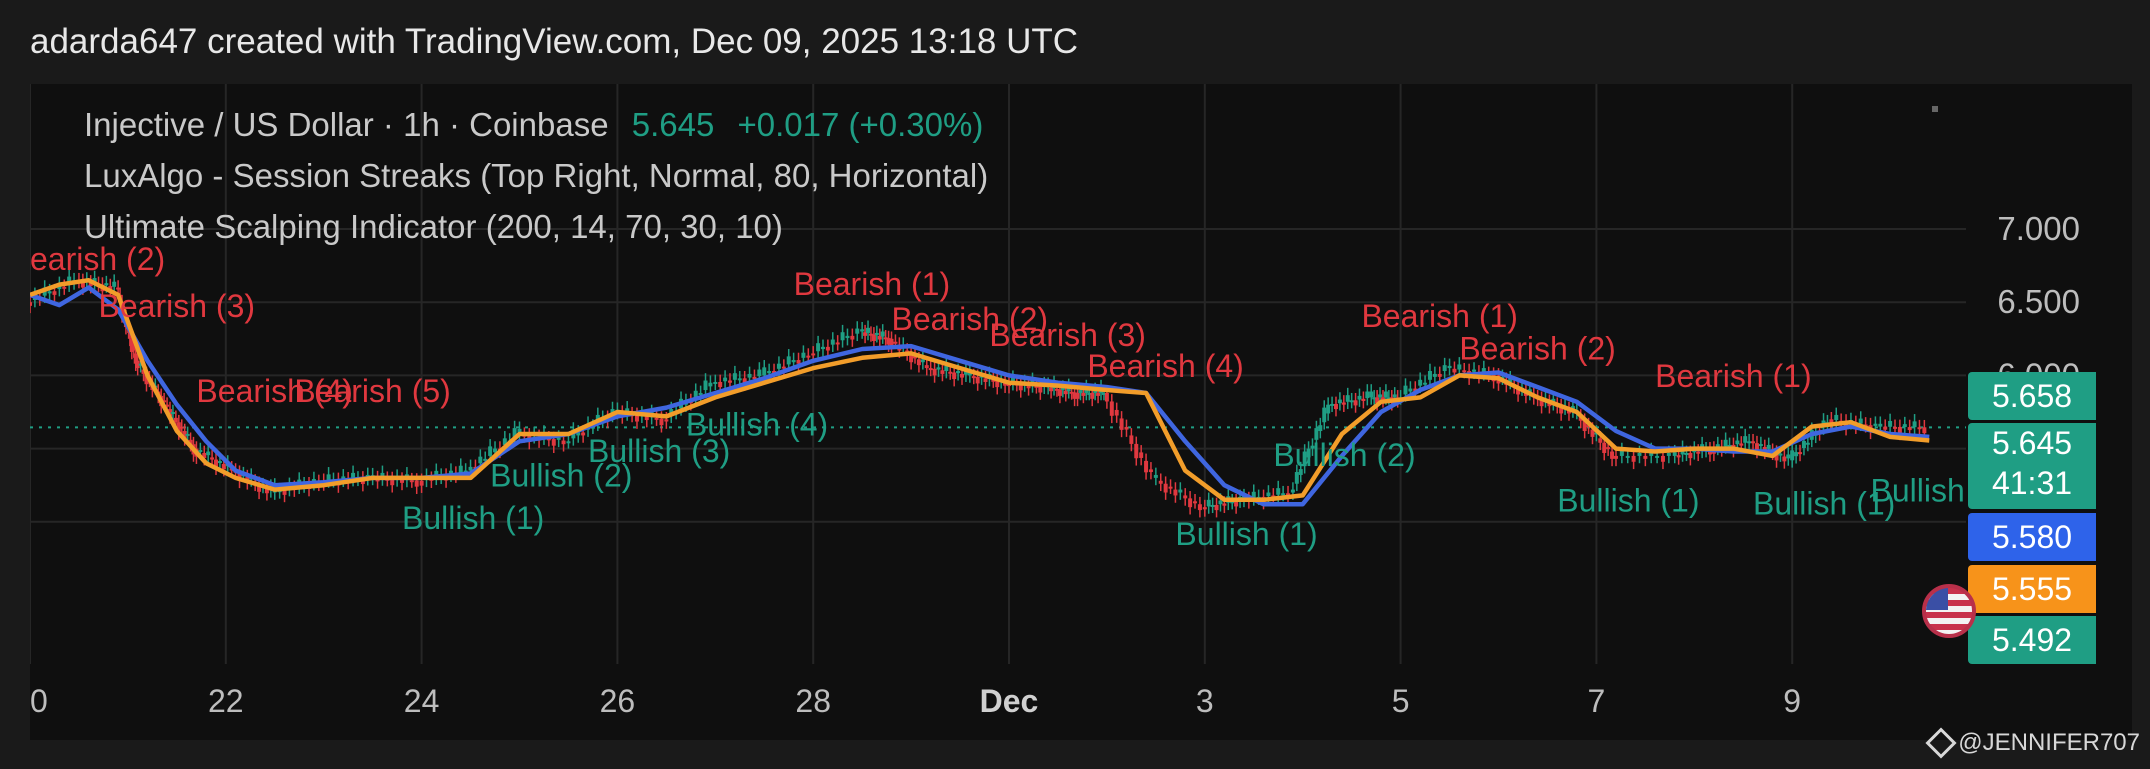  Describe the element at coordinates (1918, 490) in the screenshot. I see `streak-label-bull: Bullish` at that location.